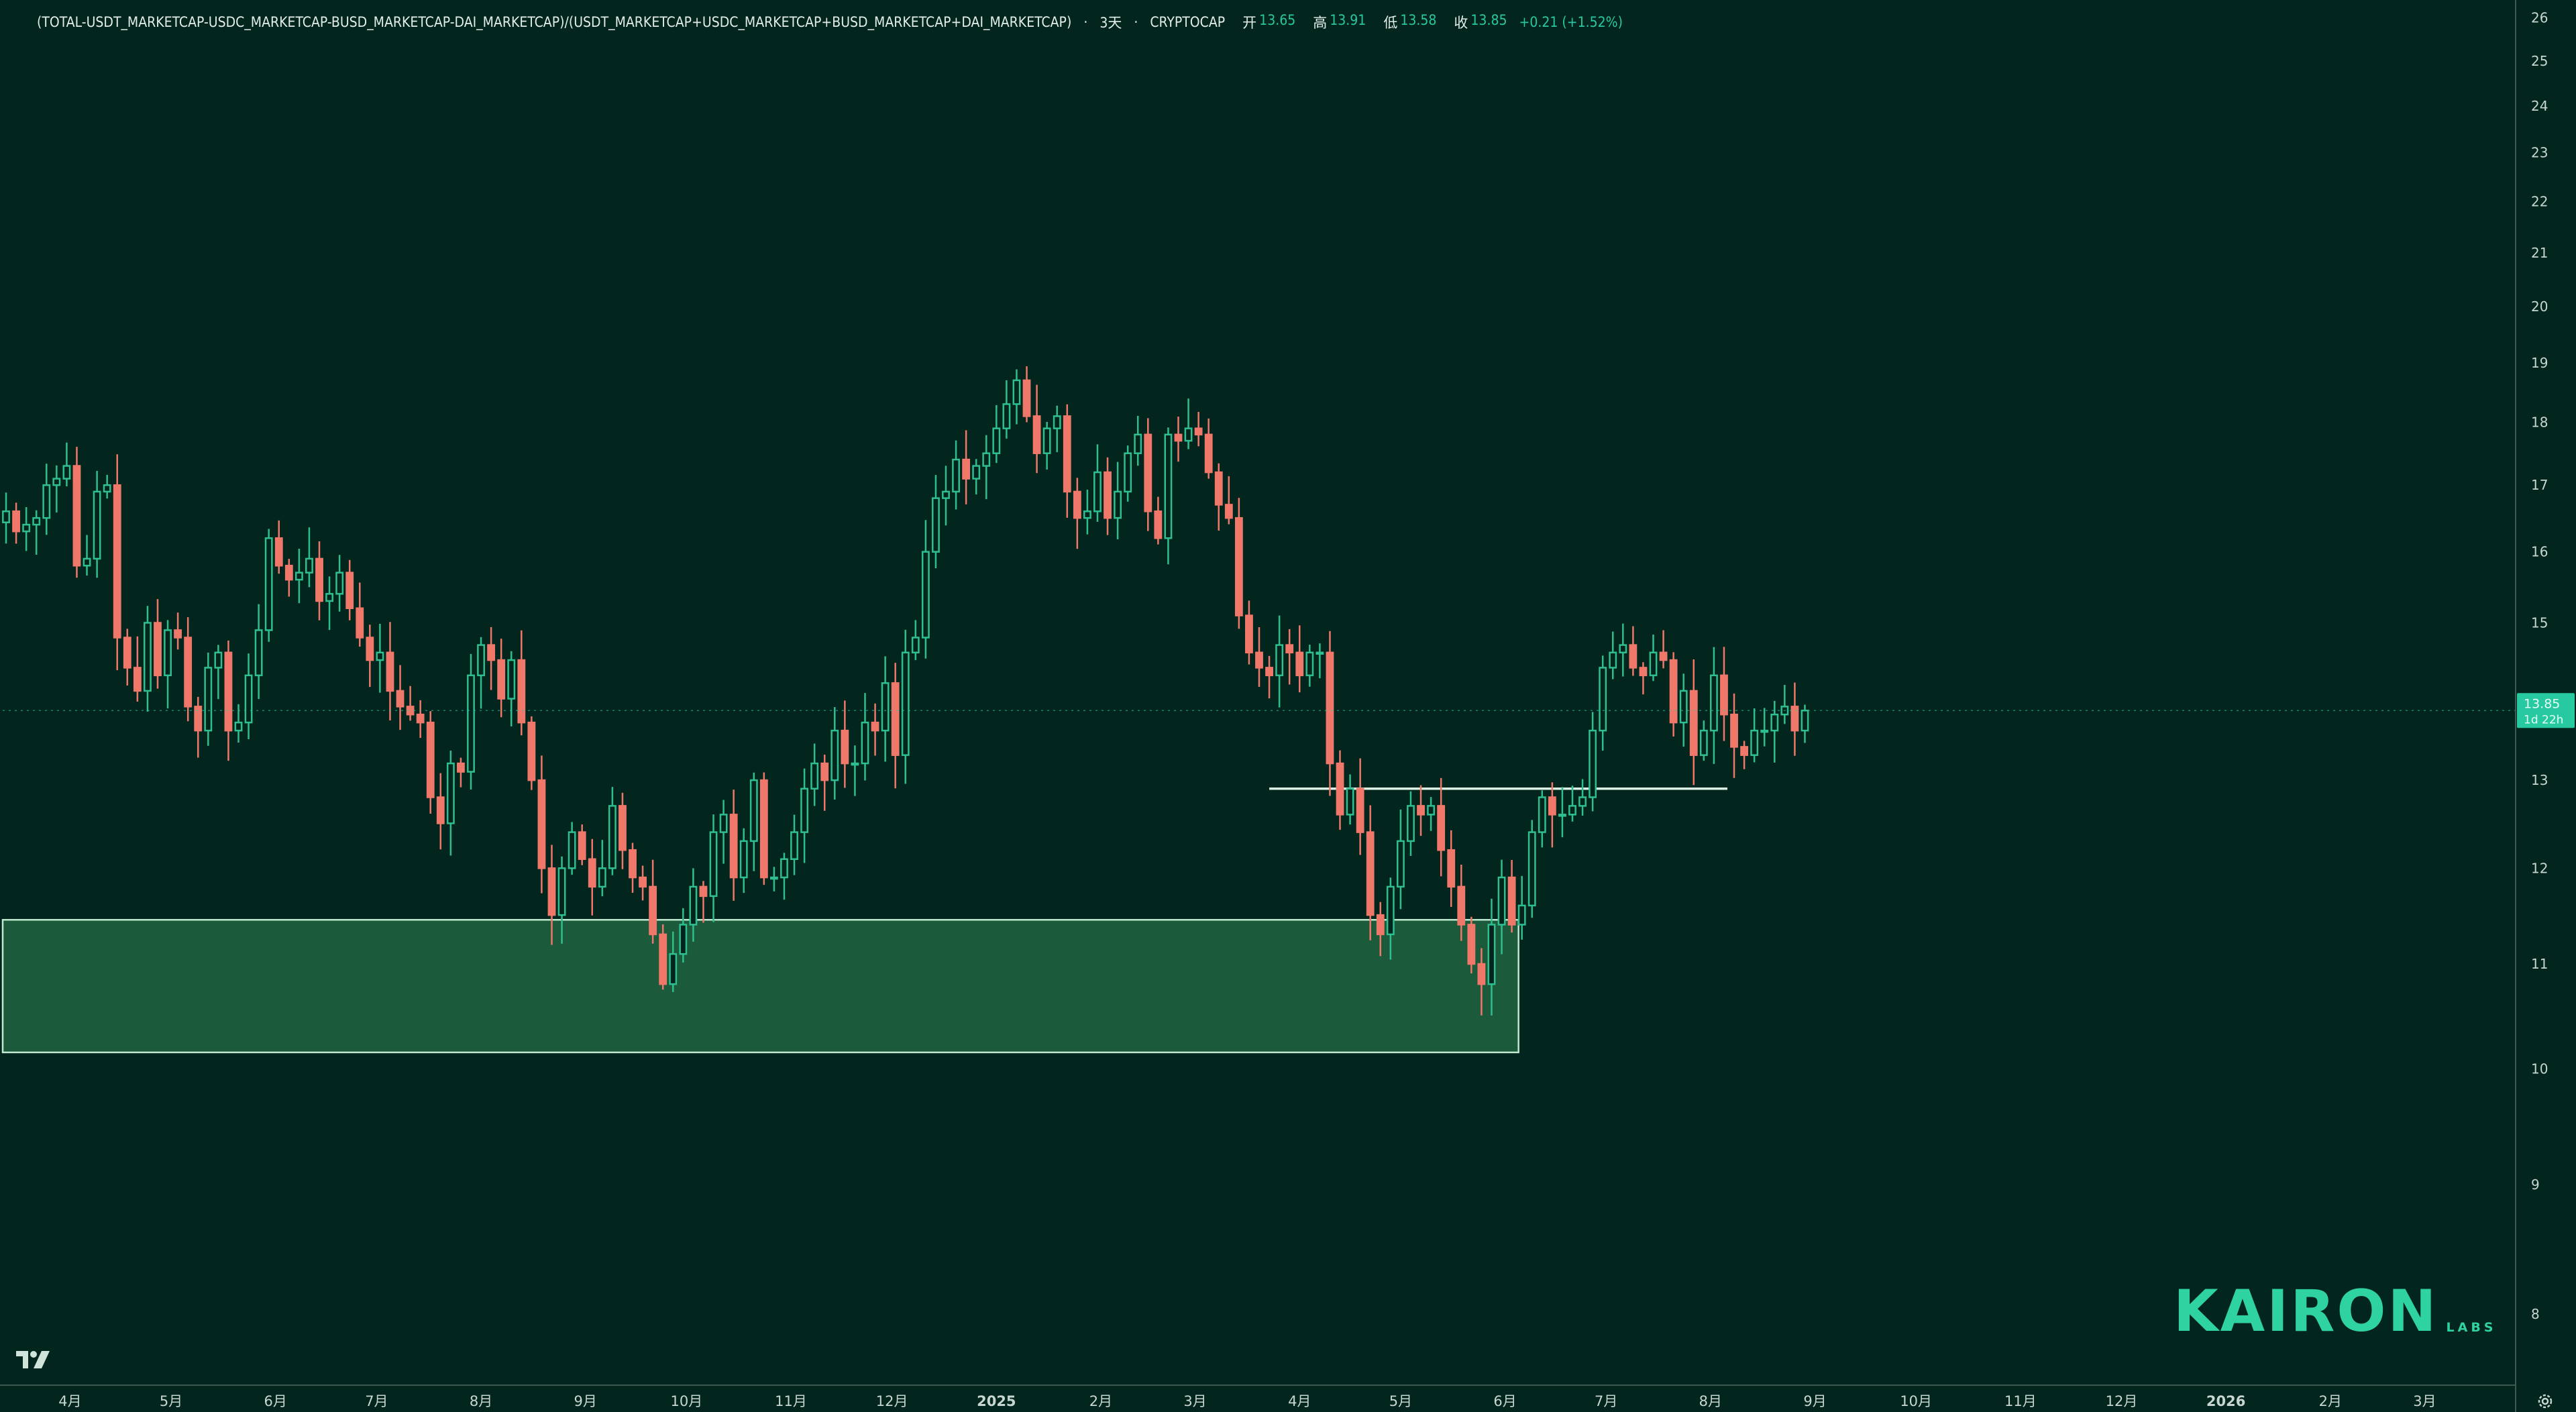 This screenshot has width=2576, height=1412. What do you see at coordinates (2424, 1401) in the screenshot?
I see `x-tick-label: 3月` at bounding box center [2424, 1401].